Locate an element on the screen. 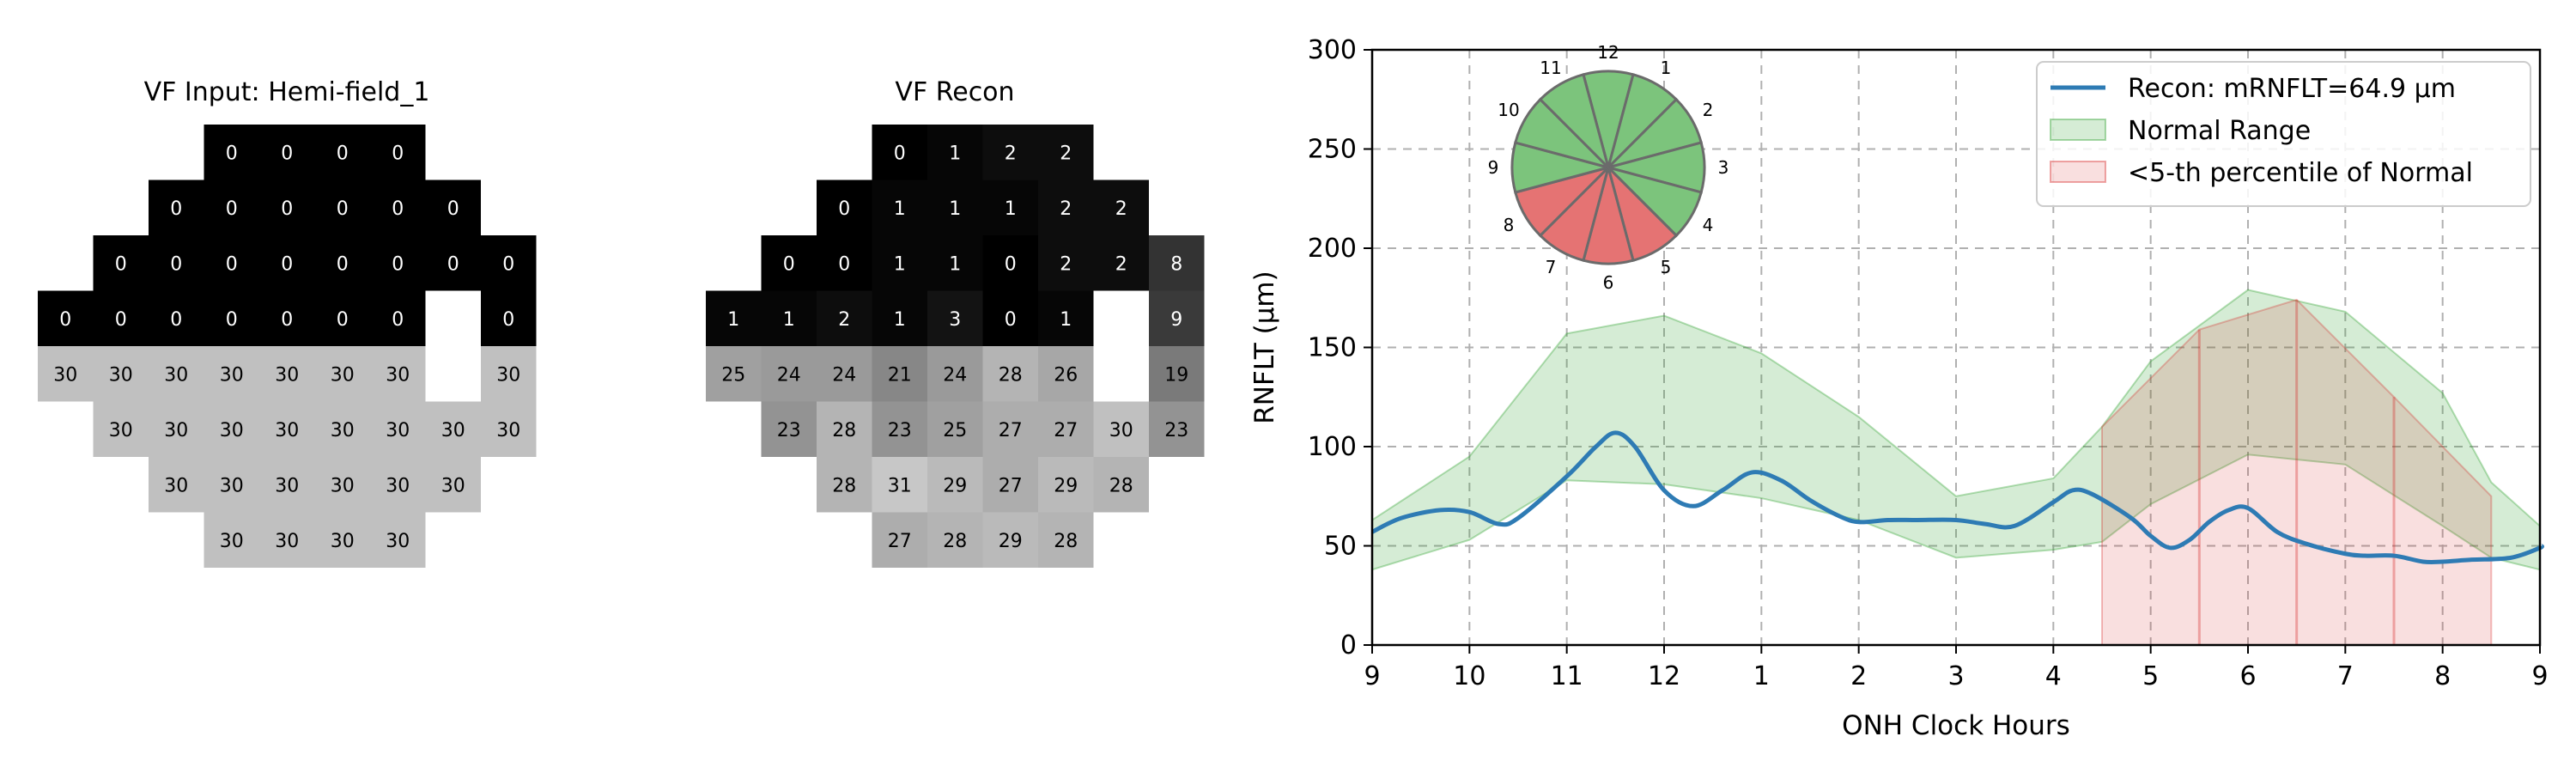  x-tick-label: 4 is located at coordinates (2053, 676).